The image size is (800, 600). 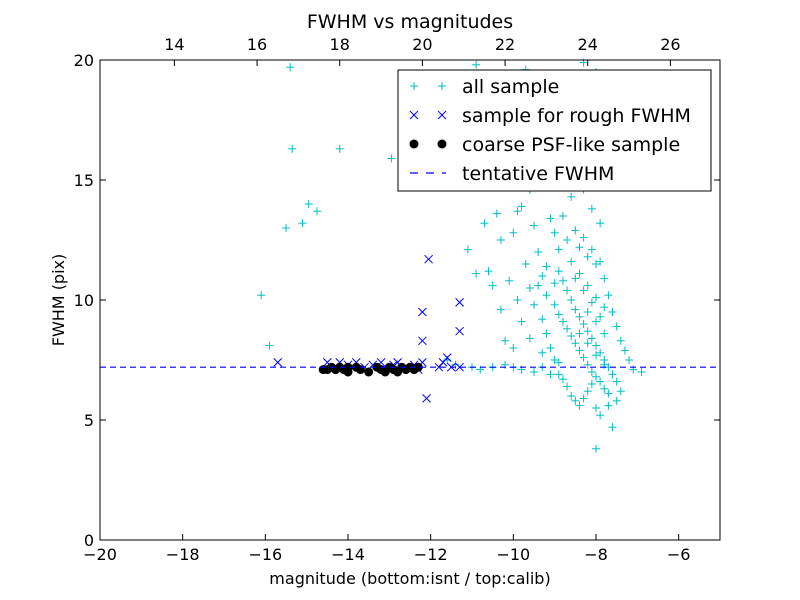 I want to click on top-x-tick-label: 24, so click(x=588, y=44).